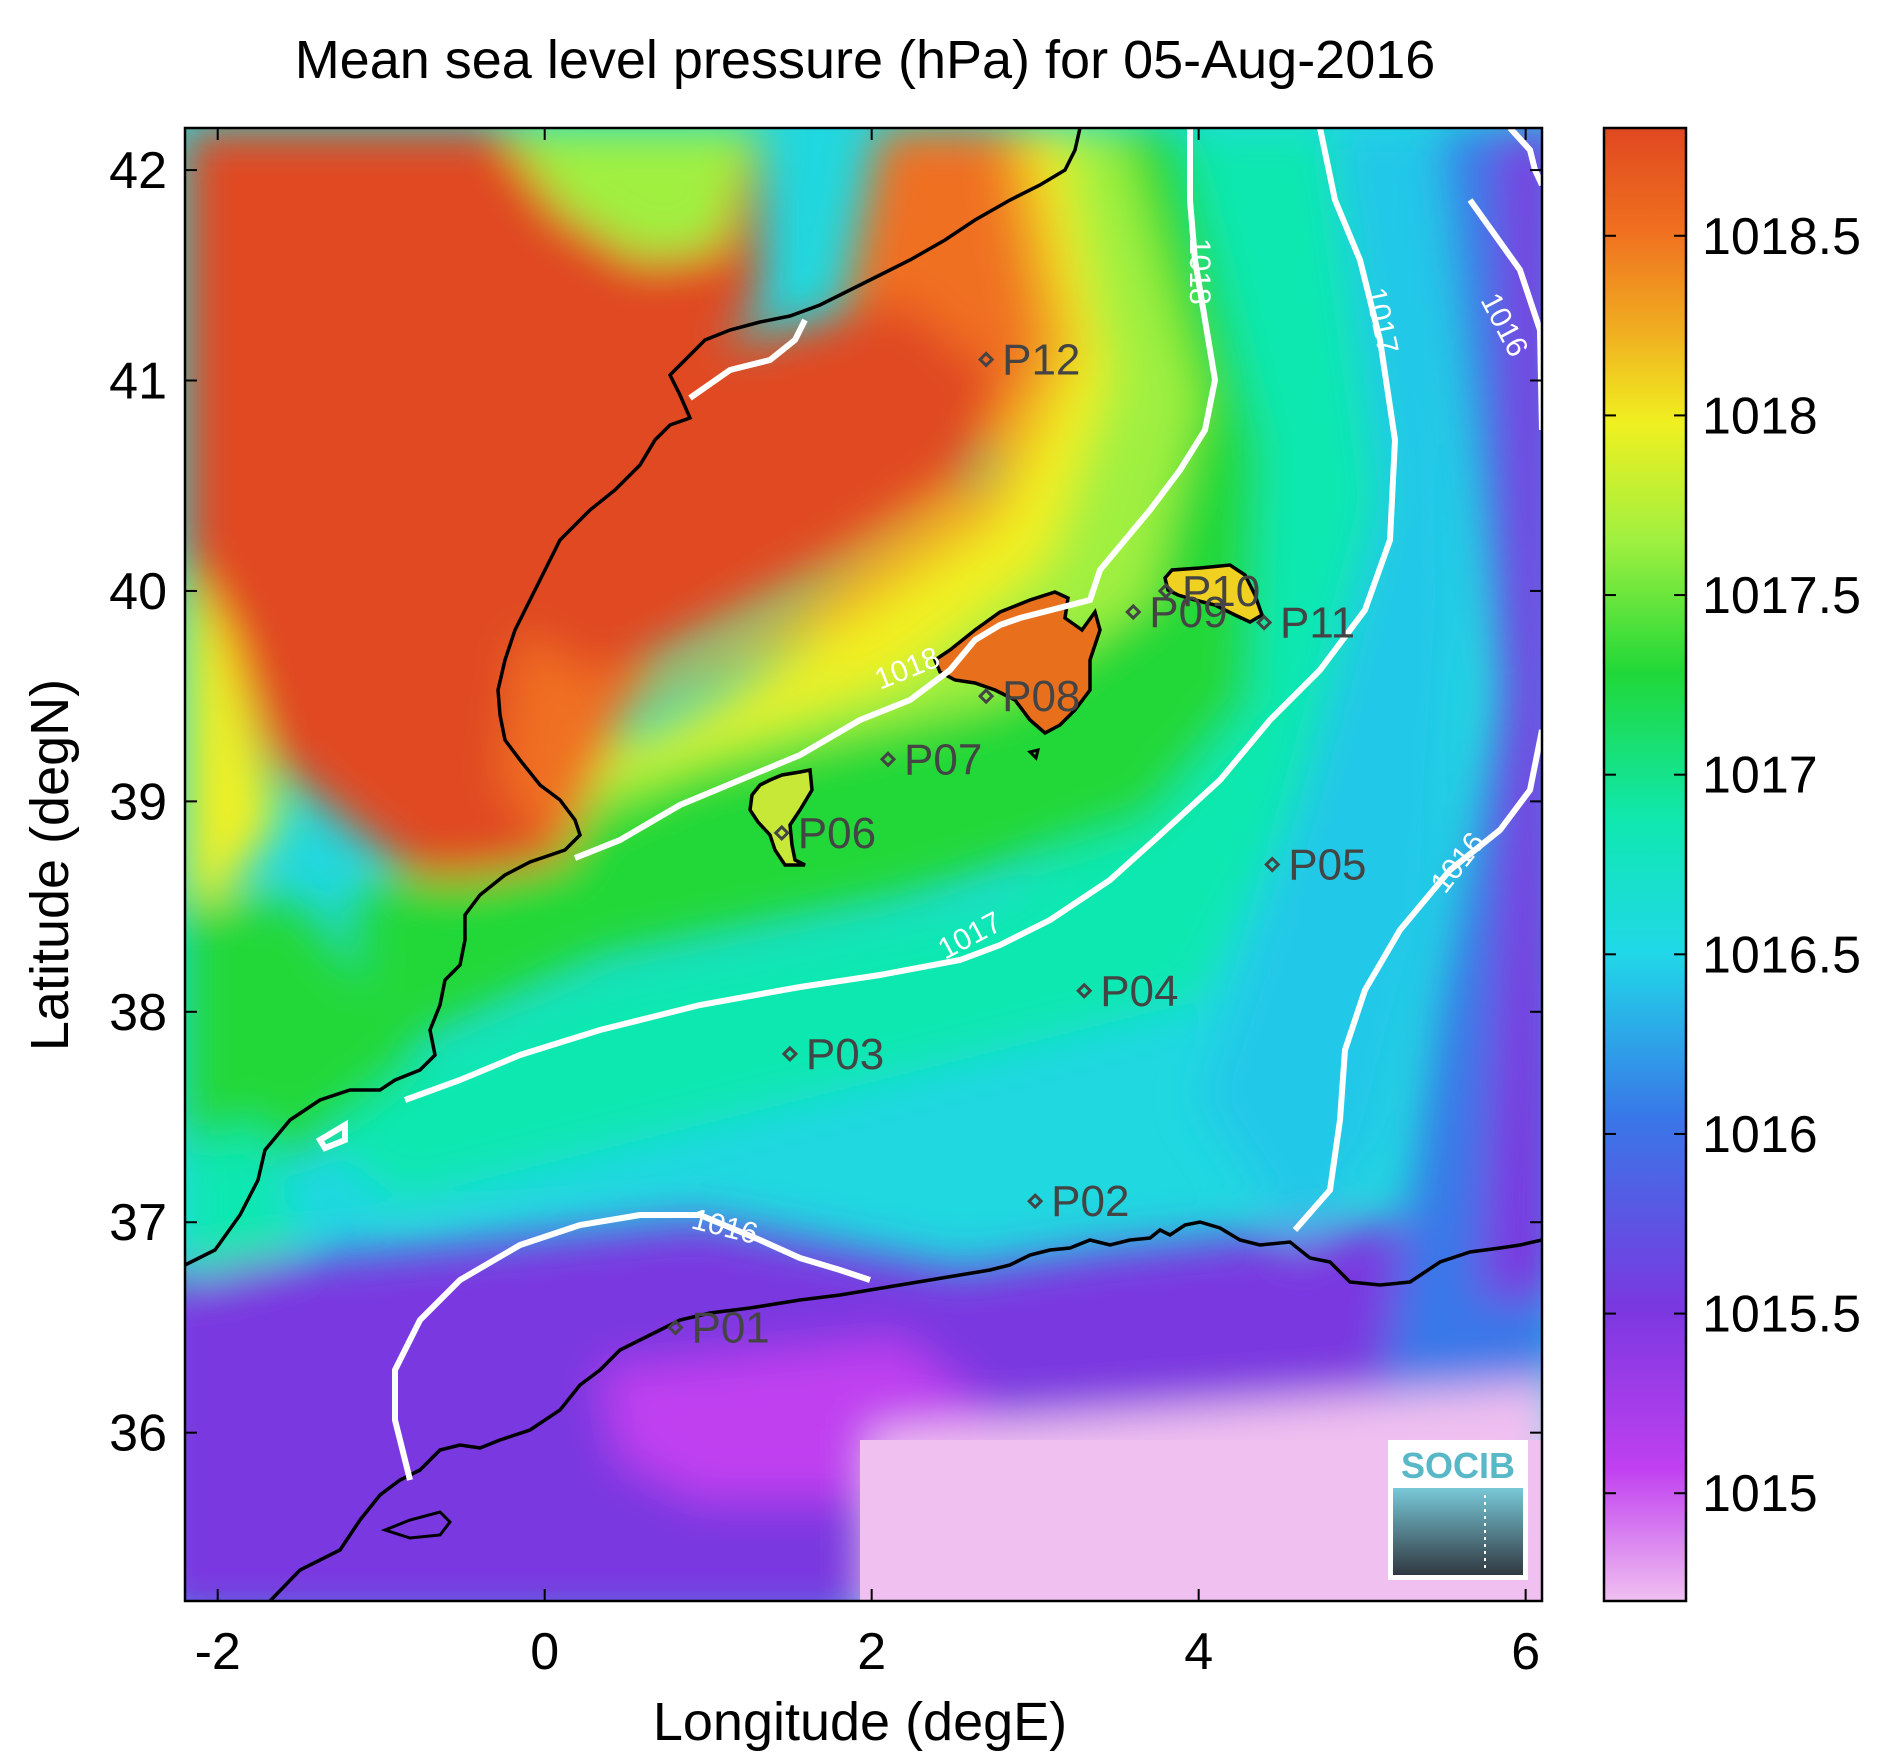 The image size is (1904, 1758). Describe the element at coordinates (837, 833) in the screenshot. I see `station-label: P06` at that location.